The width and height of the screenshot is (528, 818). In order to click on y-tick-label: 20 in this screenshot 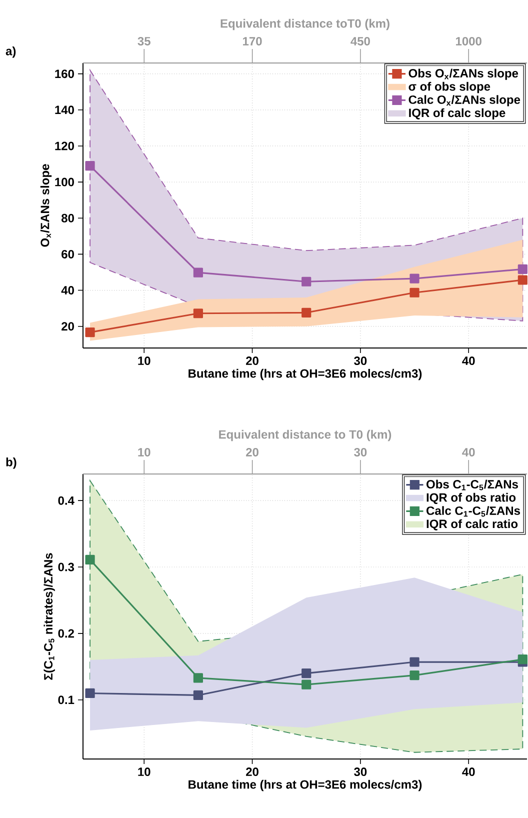, I will do `click(68, 326)`.